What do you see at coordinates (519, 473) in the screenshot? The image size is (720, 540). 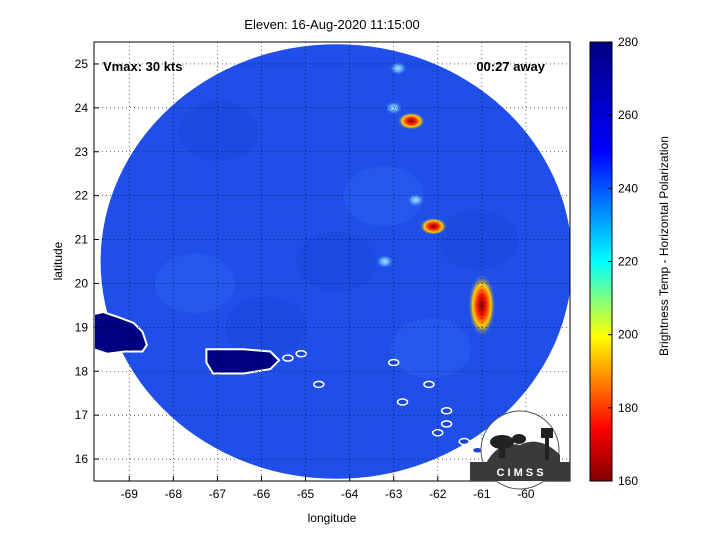 I see `logo-text: C I M S S` at bounding box center [519, 473].